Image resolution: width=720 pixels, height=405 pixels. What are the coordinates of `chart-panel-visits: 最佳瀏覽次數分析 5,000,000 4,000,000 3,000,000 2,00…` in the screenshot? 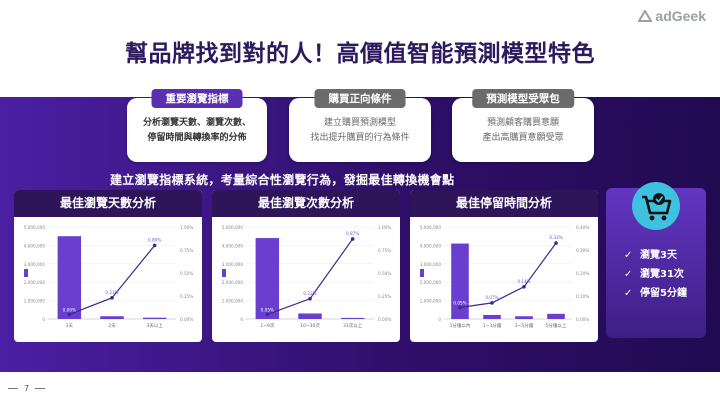 It's located at (306, 266).